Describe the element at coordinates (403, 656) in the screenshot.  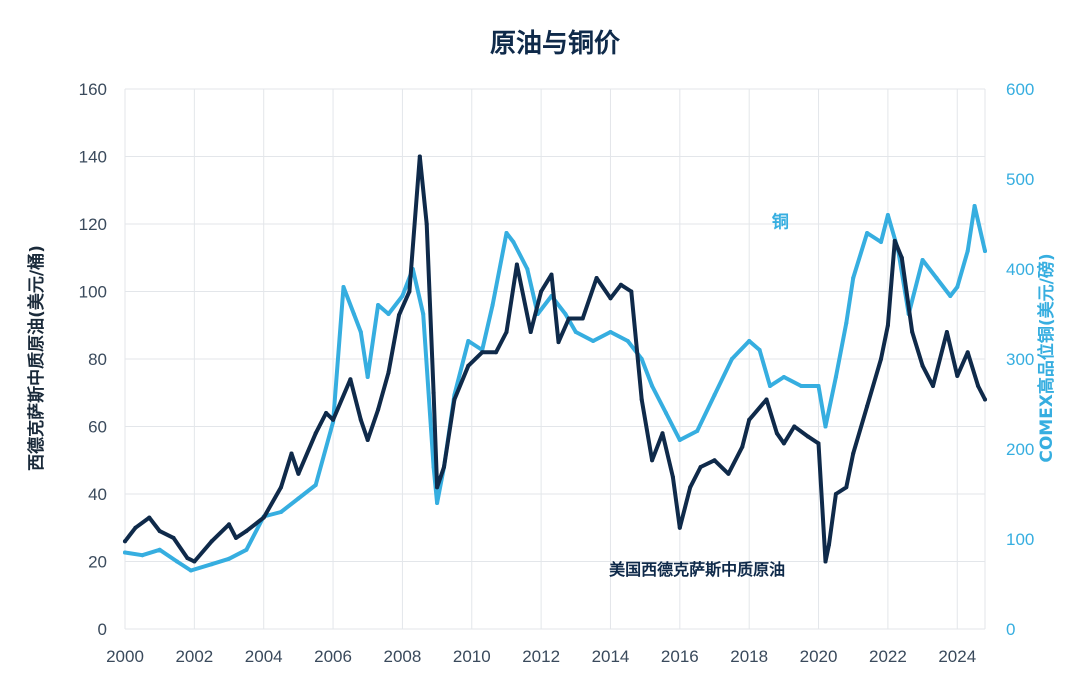
I see `x-tick-label: 2008` at that location.